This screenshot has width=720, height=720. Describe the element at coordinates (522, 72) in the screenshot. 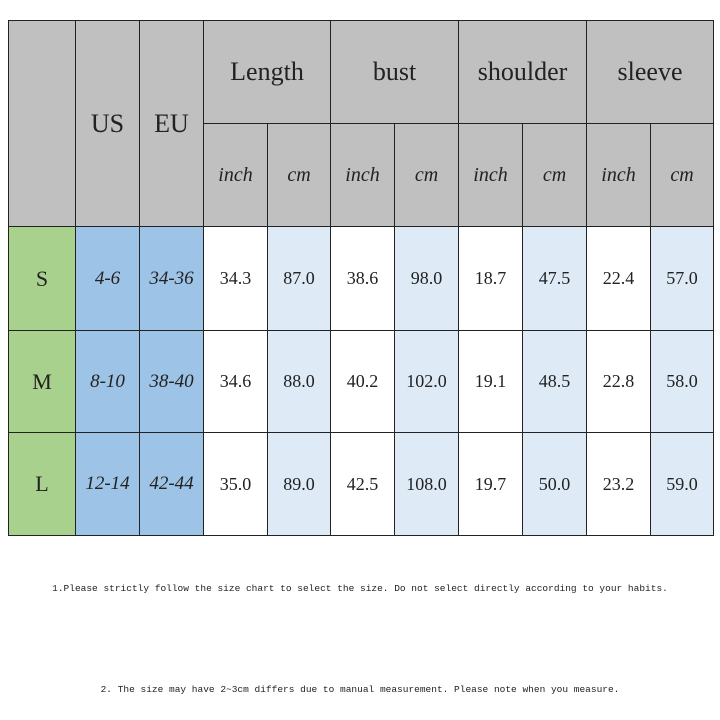

I see `header-shoulder: shoulder` at that location.